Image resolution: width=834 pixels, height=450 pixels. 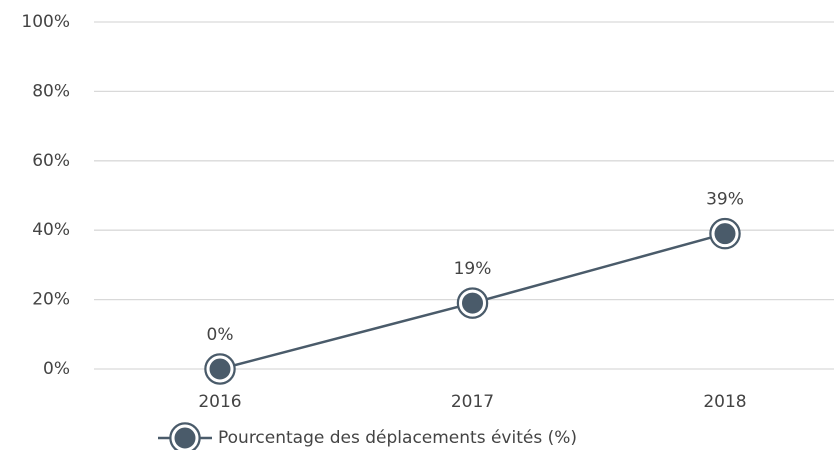 What do you see at coordinates (51, 161) in the screenshot?
I see `y-tick-label: 60%` at bounding box center [51, 161].